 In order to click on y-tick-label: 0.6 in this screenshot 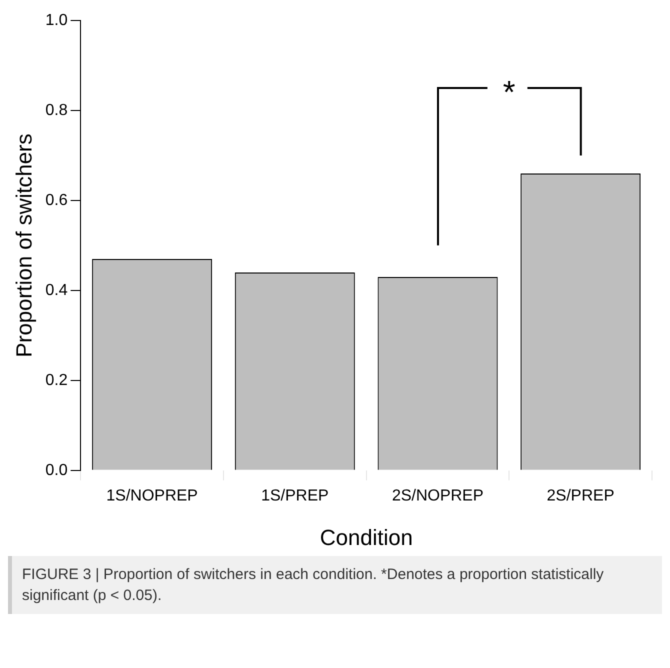, I will do `click(56, 200)`.